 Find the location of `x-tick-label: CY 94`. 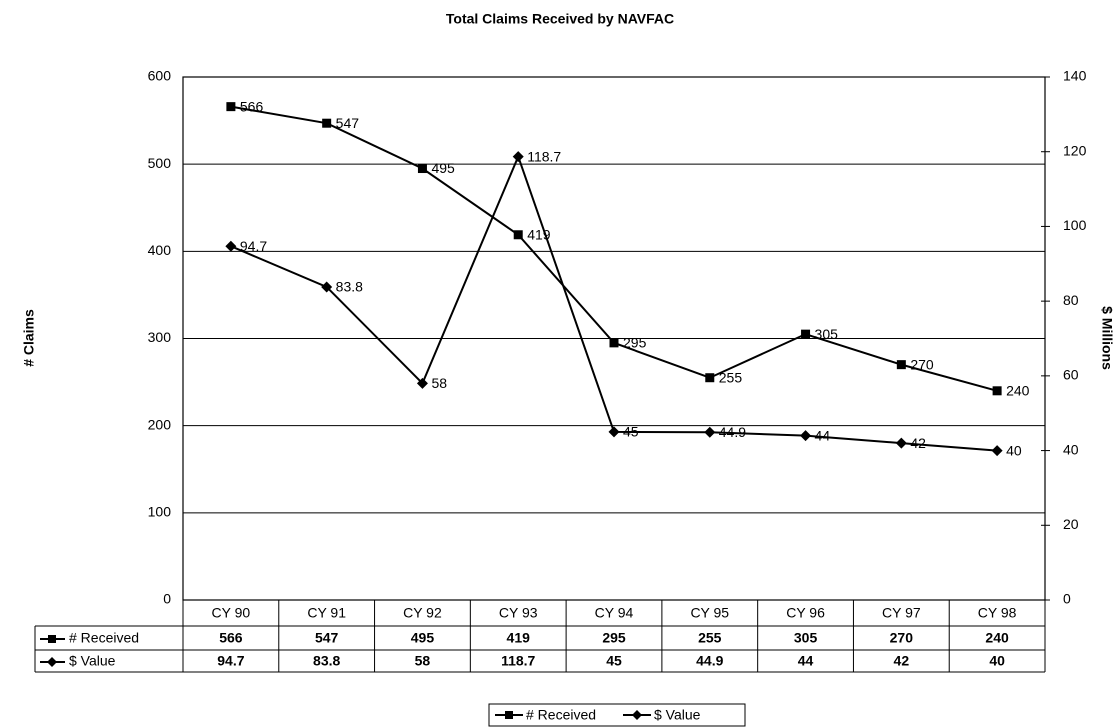

x-tick-label: CY 94 is located at coordinates (614, 613).